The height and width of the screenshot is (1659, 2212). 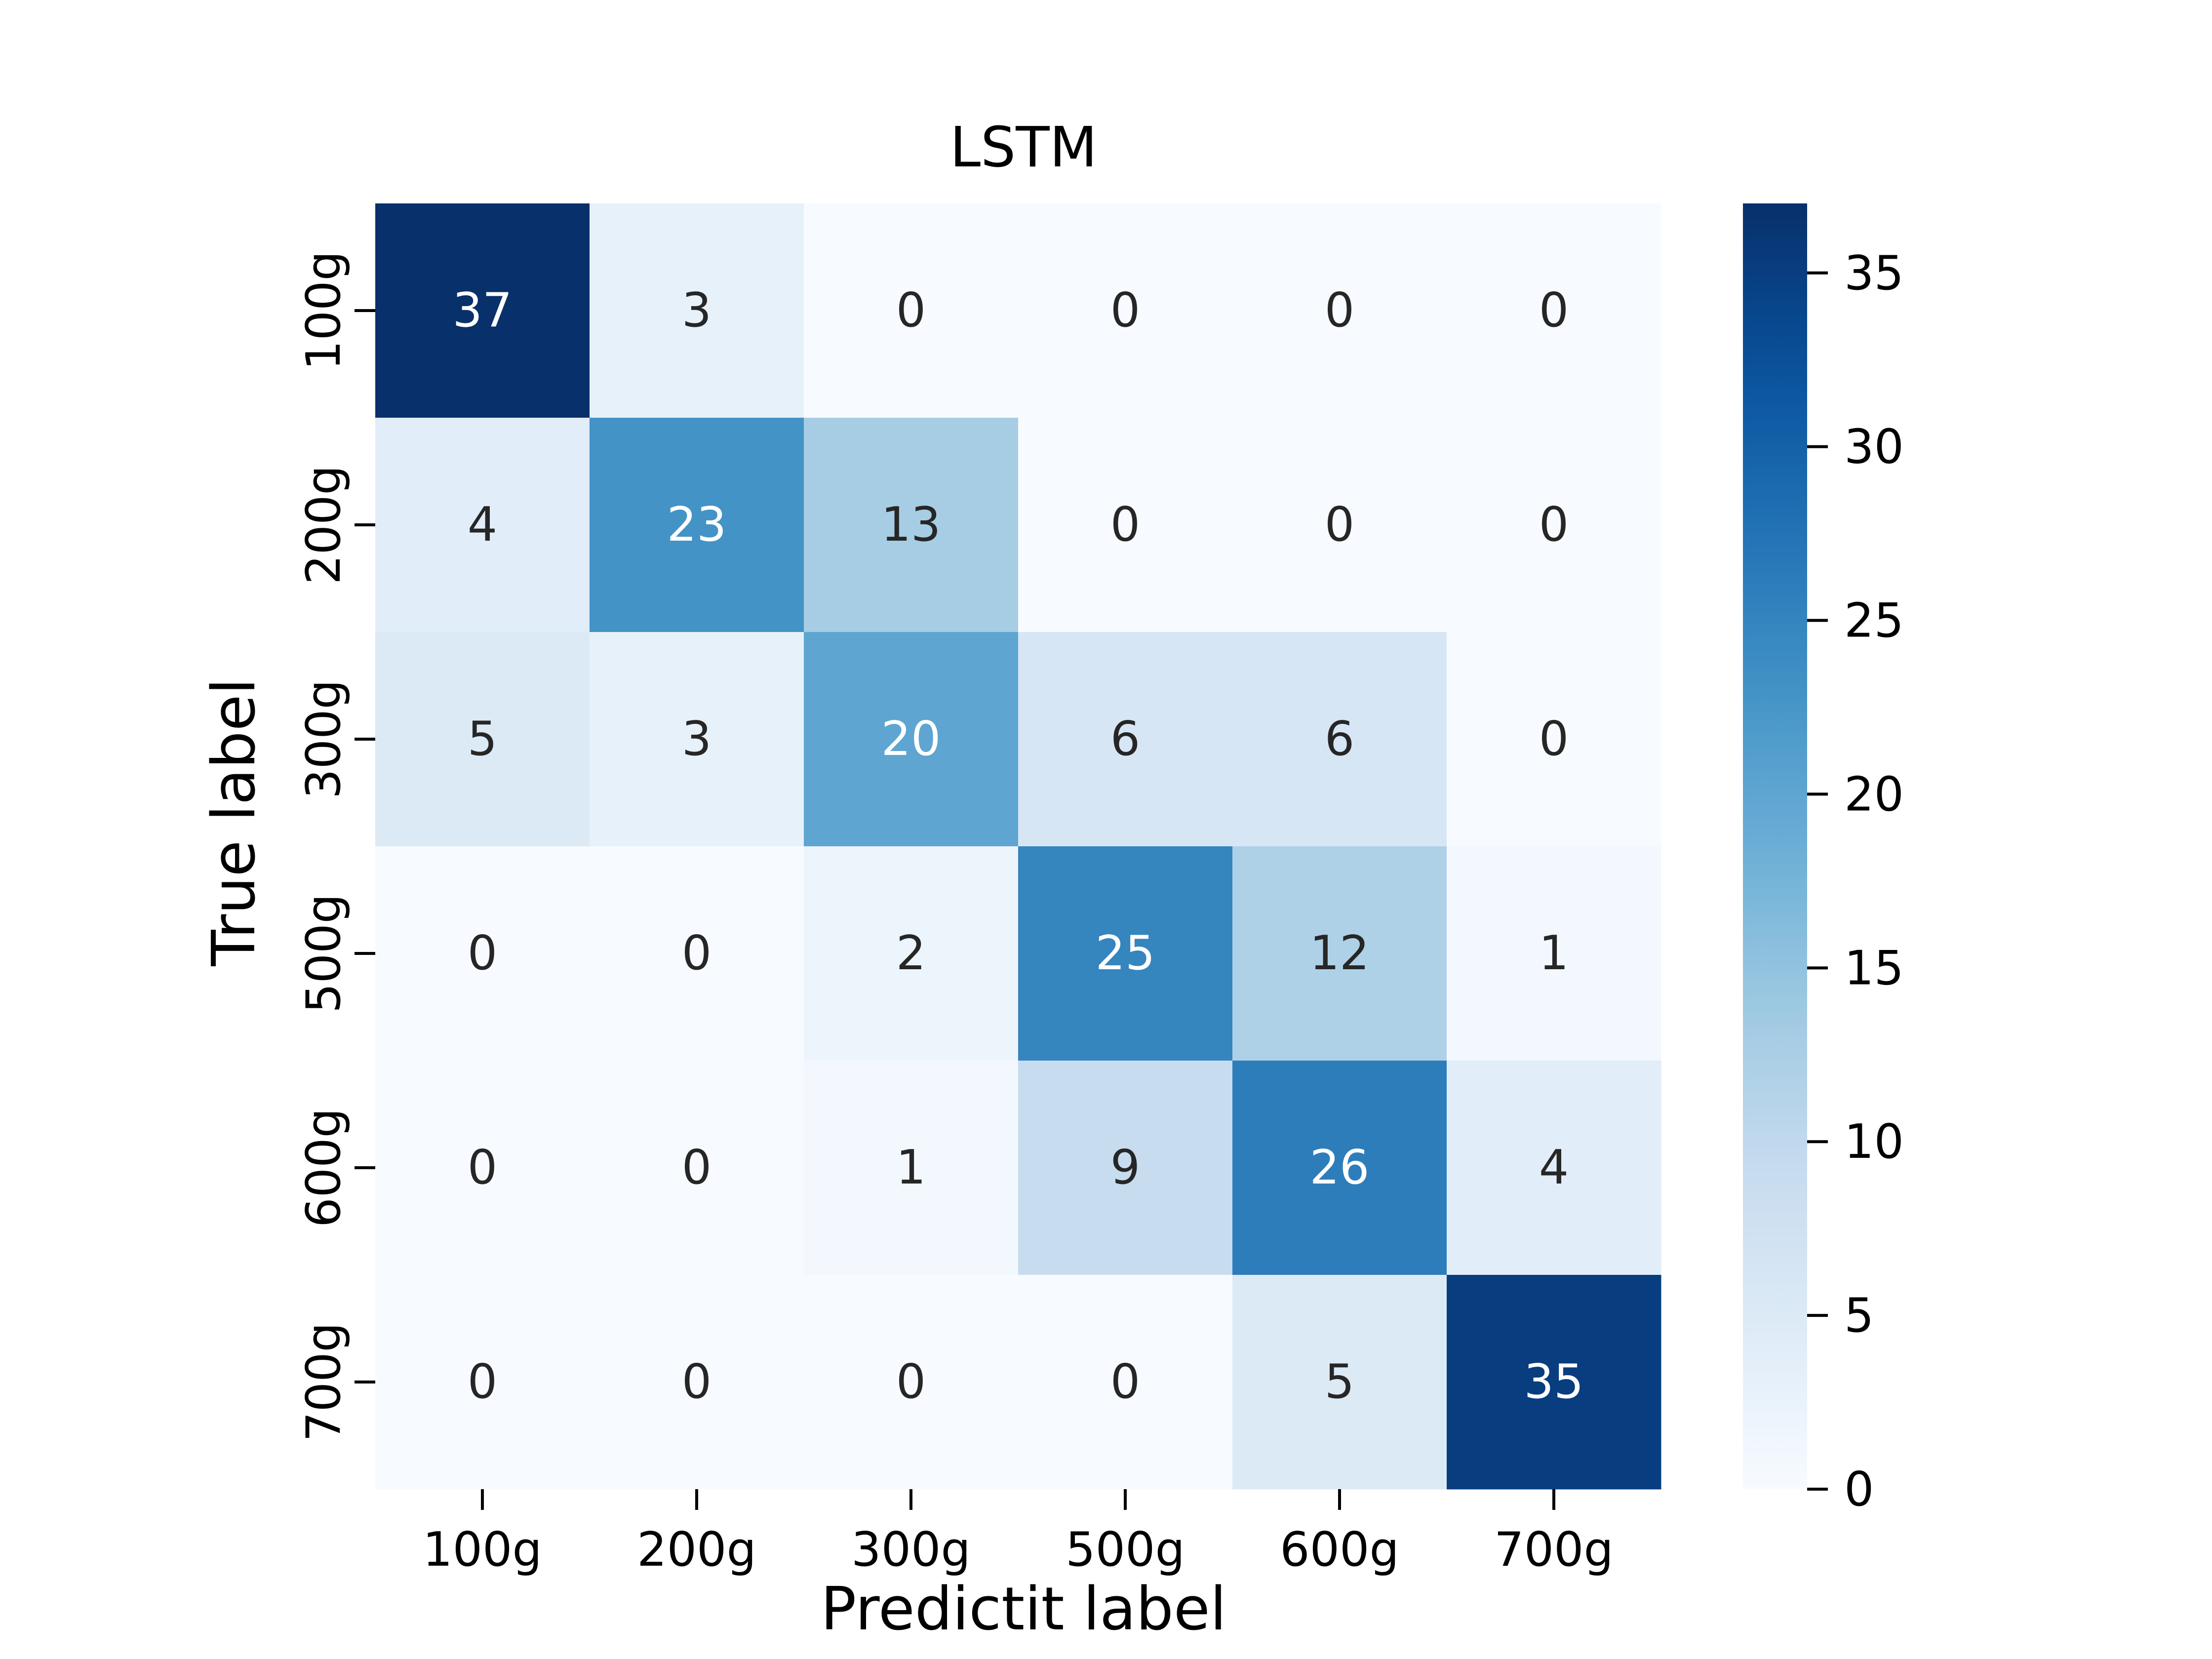 I want to click on cell-value-label: 12, so click(x=1340, y=954).